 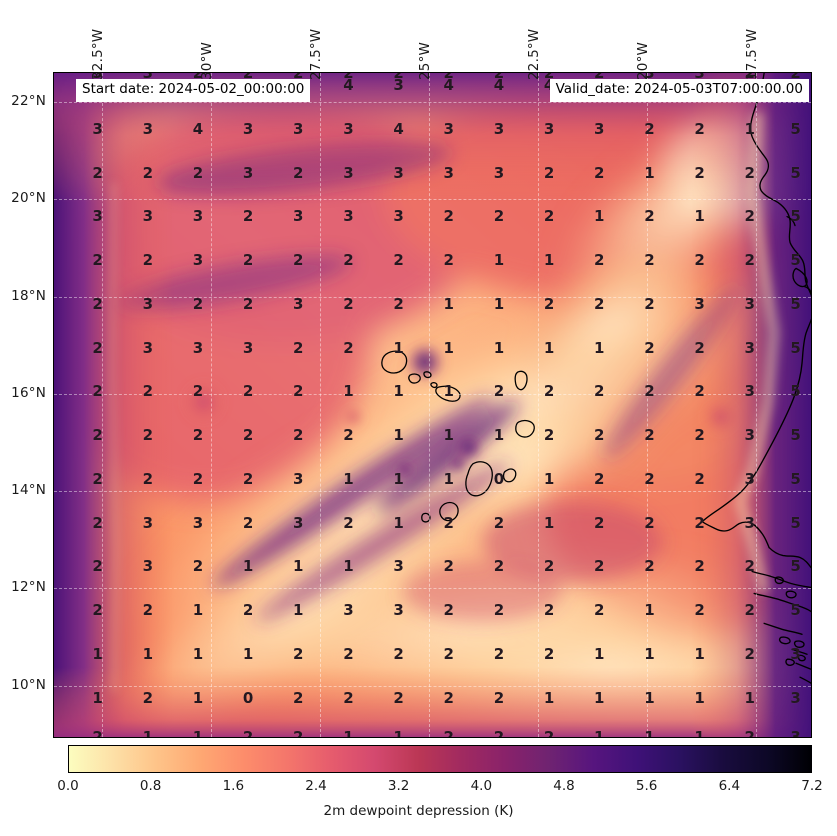 What do you see at coordinates (68, 786) in the screenshot?
I see `colorbar-tick-label: 0.0` at bounding box center [68, 786].